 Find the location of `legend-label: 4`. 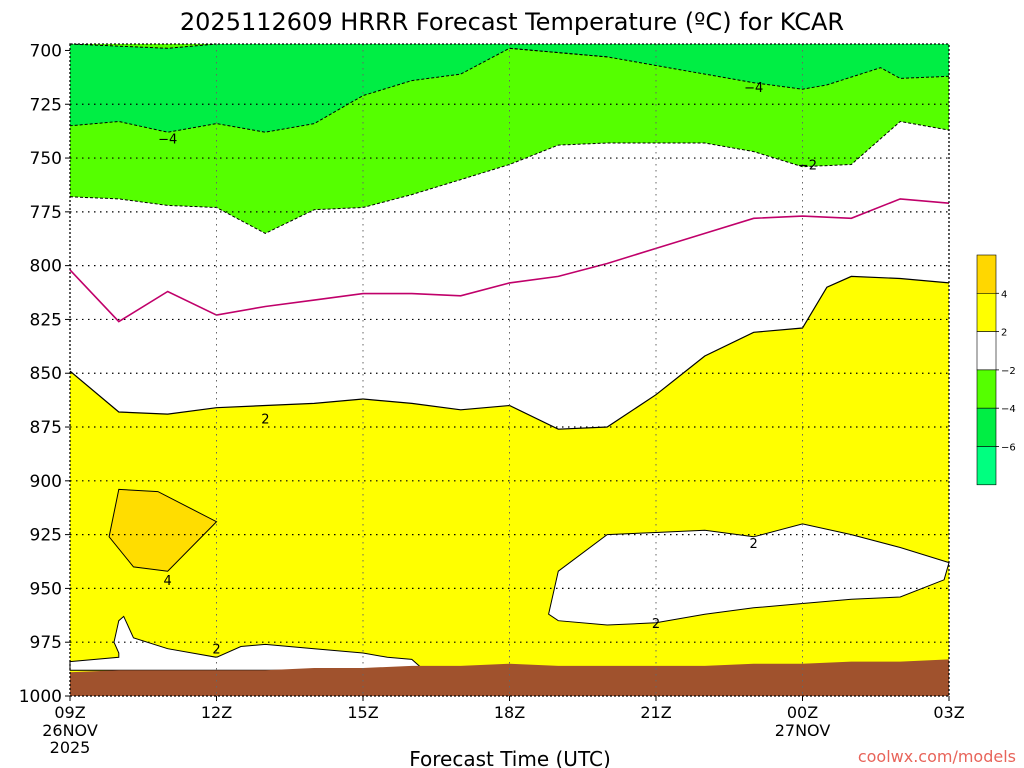

legend-label: 4 is located at coordinates (1004, 294).